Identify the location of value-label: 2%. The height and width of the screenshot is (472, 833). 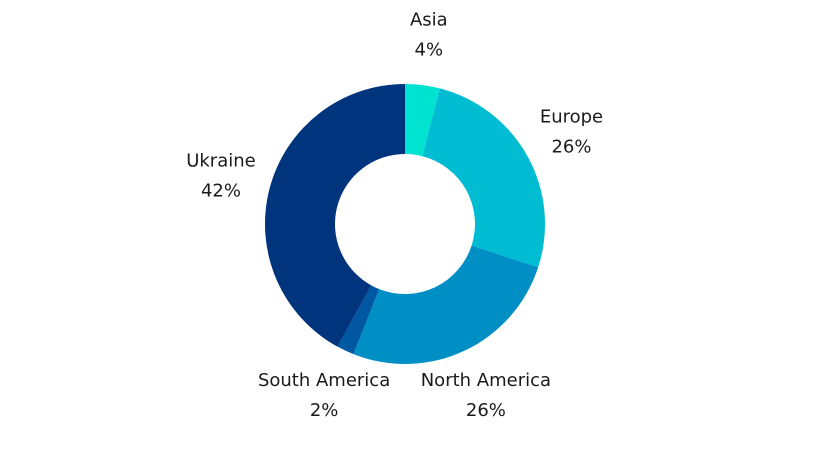
(324, 410).